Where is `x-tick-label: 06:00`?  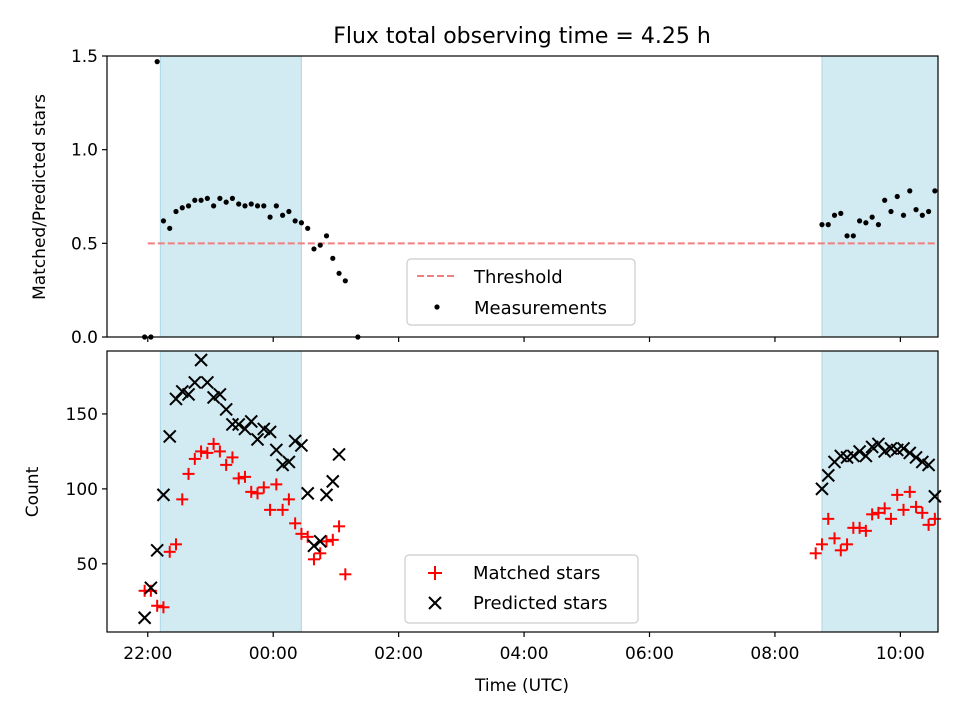 x-tick-label: 06:00 is located at coordinates (649, 654).